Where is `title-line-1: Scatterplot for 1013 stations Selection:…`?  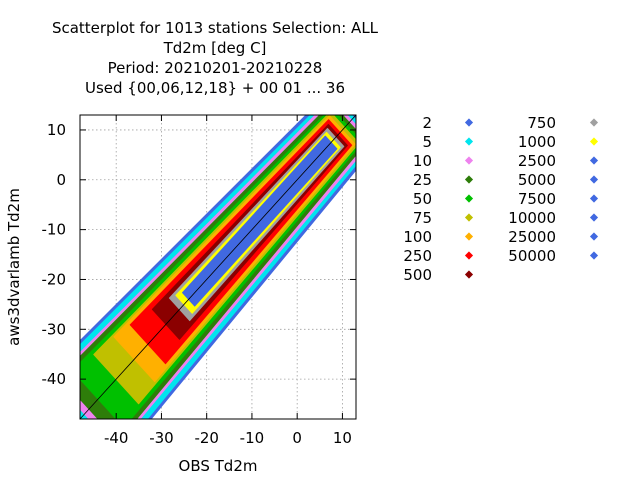 title-line-1: Scatterplot for 1013 stations Selection:… is located at coordinates (215, 28).